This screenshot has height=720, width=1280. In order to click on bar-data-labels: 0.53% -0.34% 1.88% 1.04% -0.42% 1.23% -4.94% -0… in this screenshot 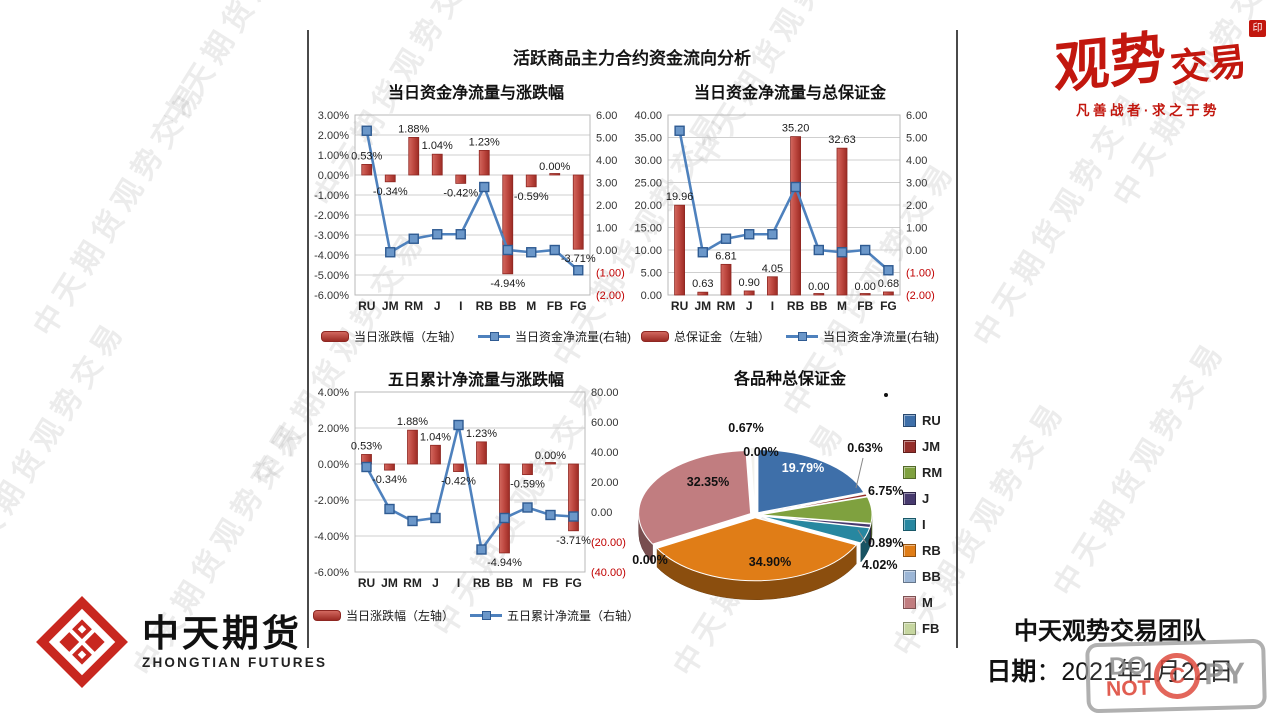, I will do `click(471, 492)`.